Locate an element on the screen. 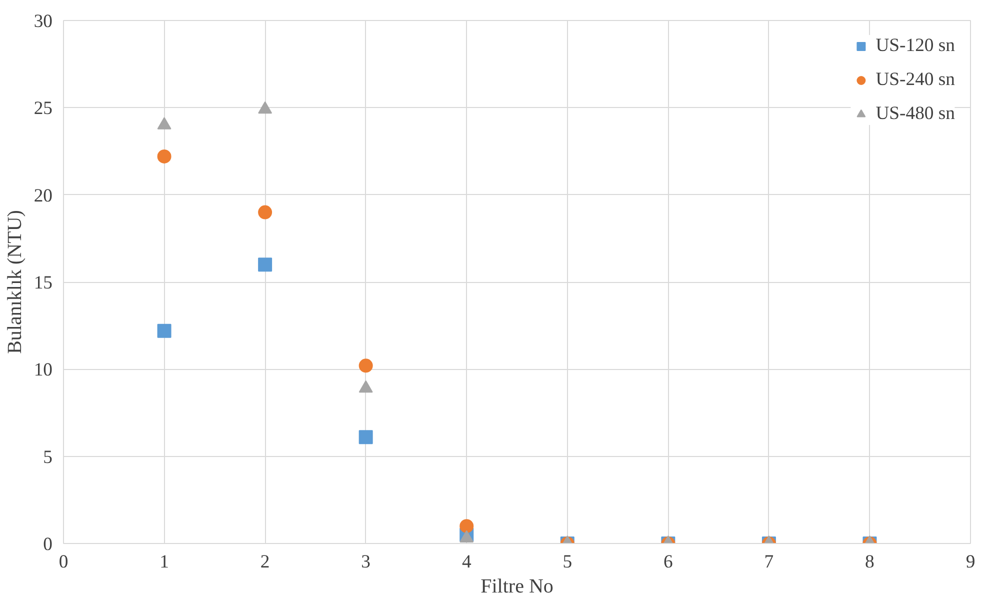  y-tick-label: 15 is located at coordinates (43, 283).